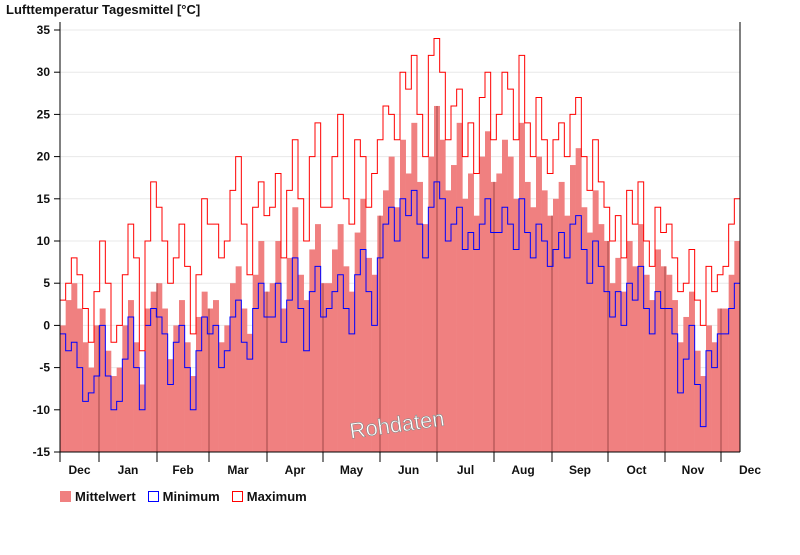 This screenshot has height=555, width=800. I want to click on y-tick-label: 25, so click(44, 114).